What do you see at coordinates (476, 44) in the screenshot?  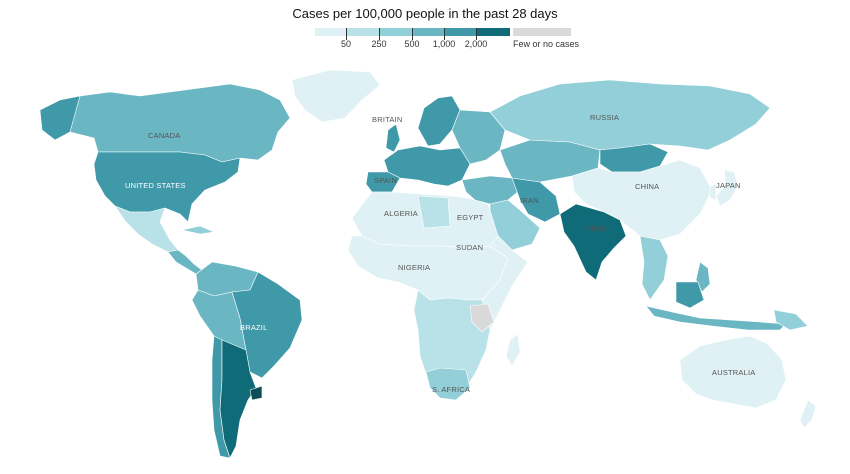 I see `legend-label-2000: 2,000` at bounding box center [476, 44].